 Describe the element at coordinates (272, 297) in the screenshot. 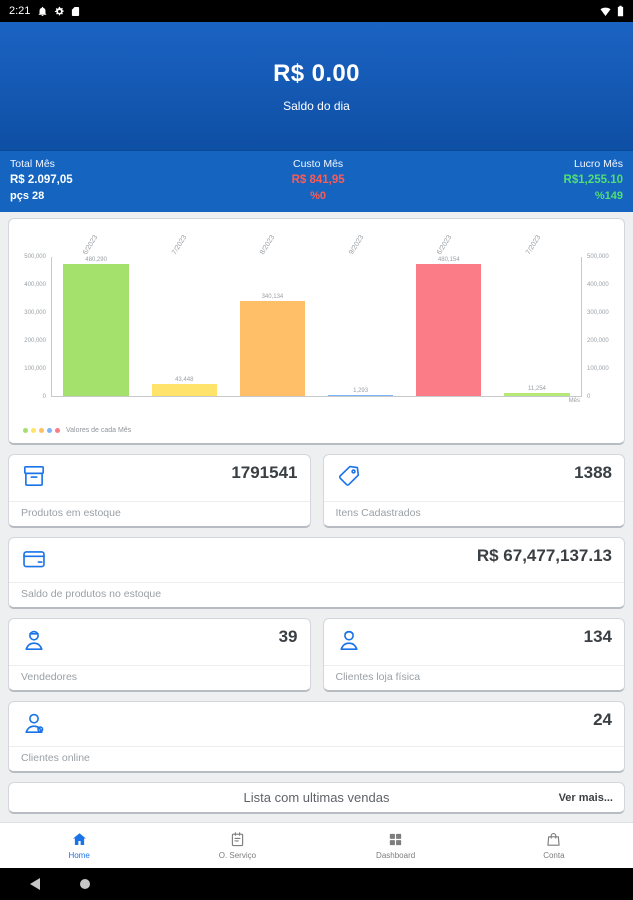

I see `chart-bar-value-label: 340,134` at that location.